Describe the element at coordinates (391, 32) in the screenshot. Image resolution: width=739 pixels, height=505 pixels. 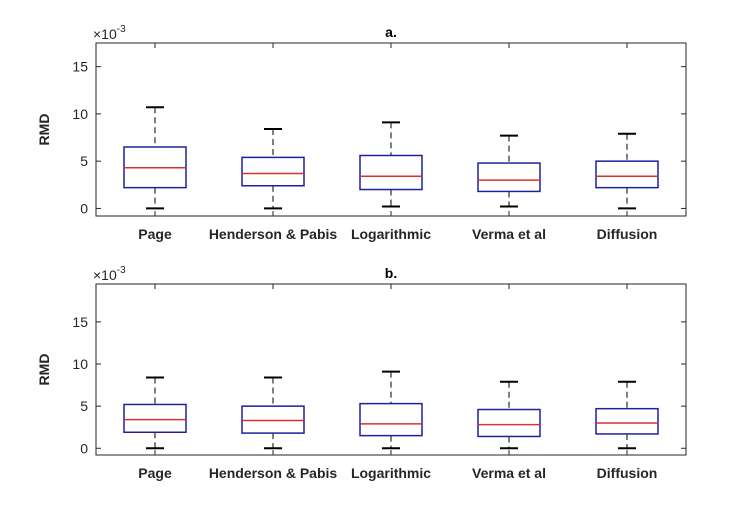
I see `chart-title: a.` at that location.